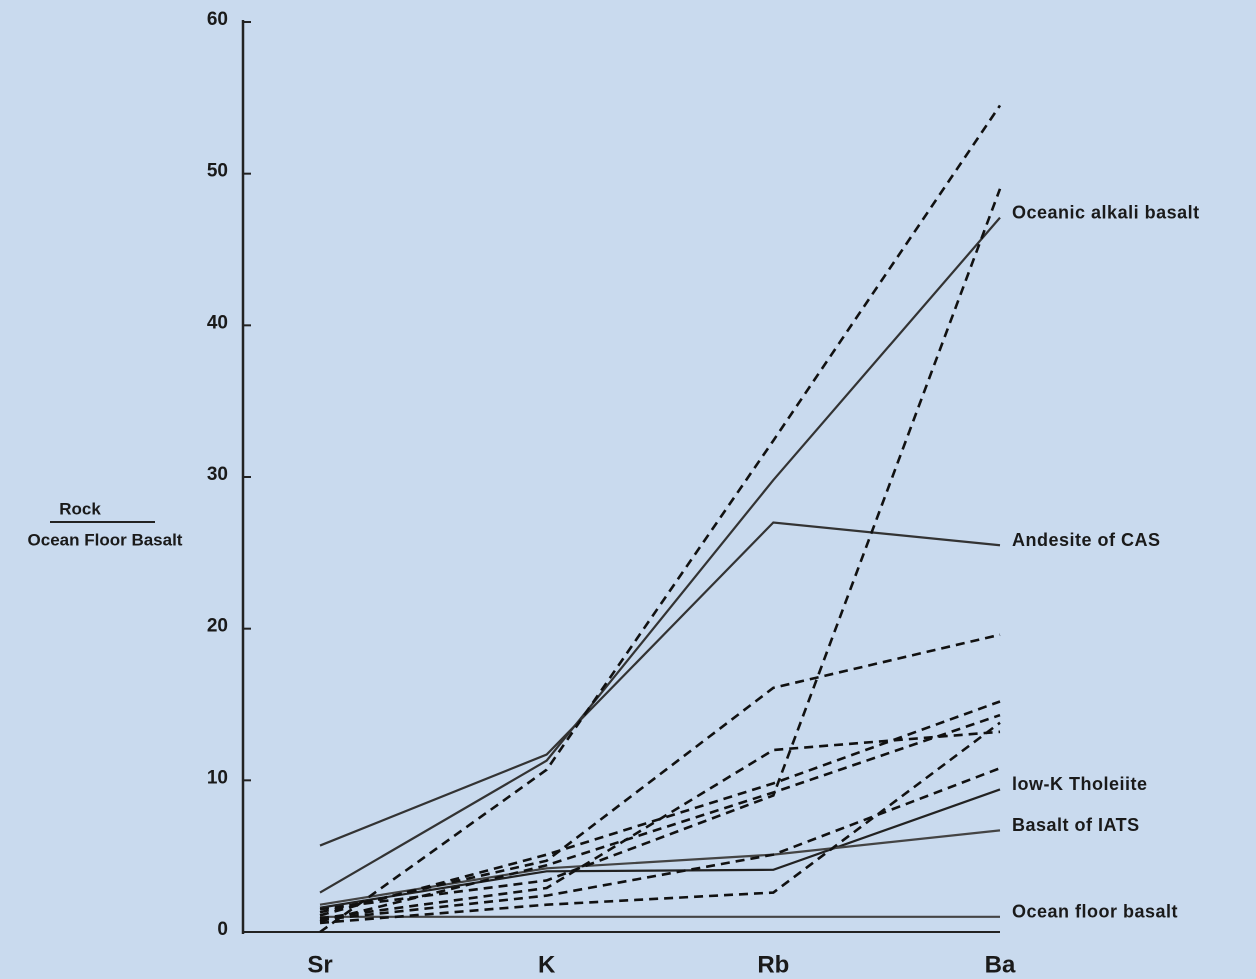 The height and width of the screenshot is (979, 1256). I want to click on x-tick-label: Ba, so click(1000, 964).